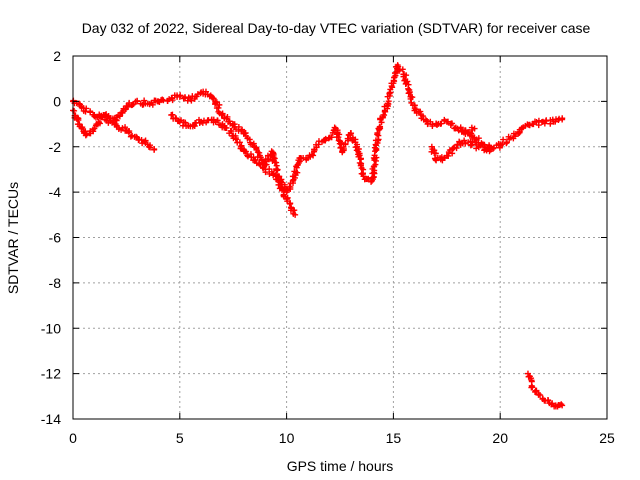  I want to click on x-tick-label: 15, so click(394, 438).